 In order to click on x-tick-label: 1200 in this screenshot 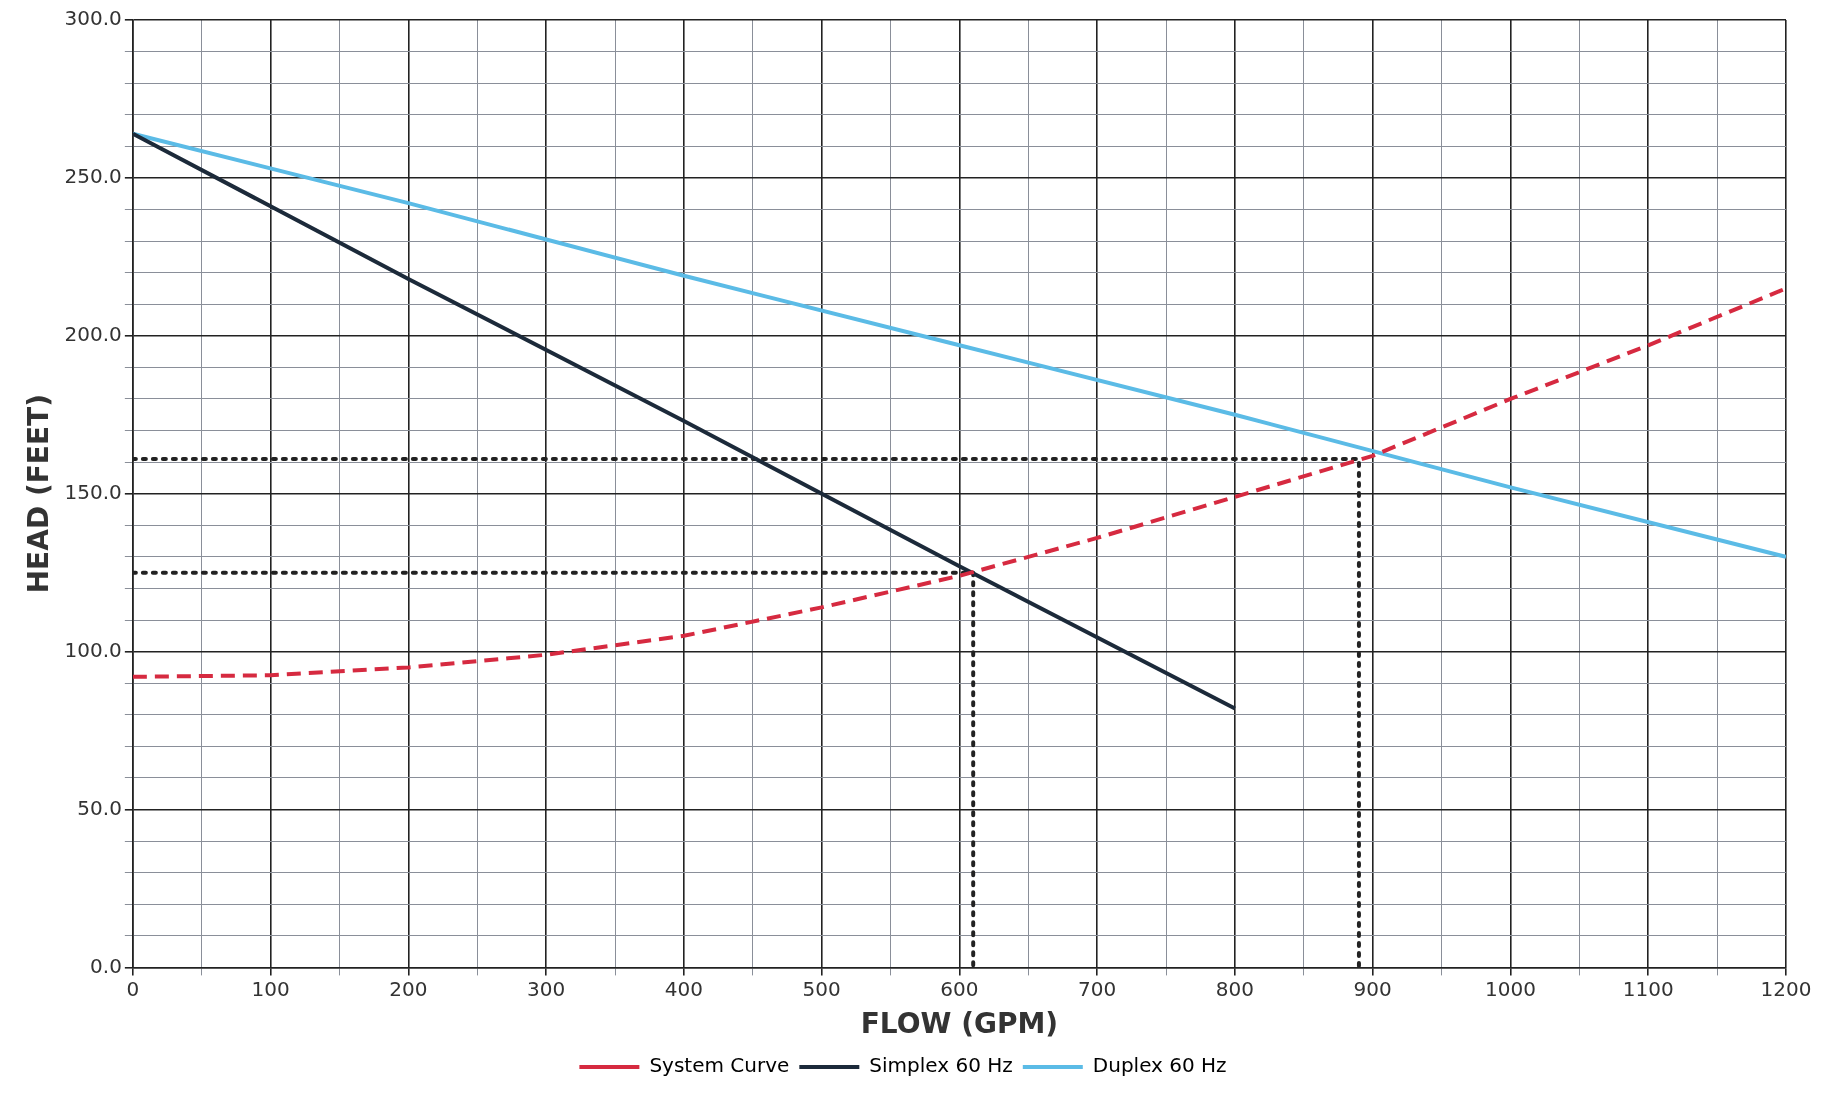, I will do `click(1786, 988)`.